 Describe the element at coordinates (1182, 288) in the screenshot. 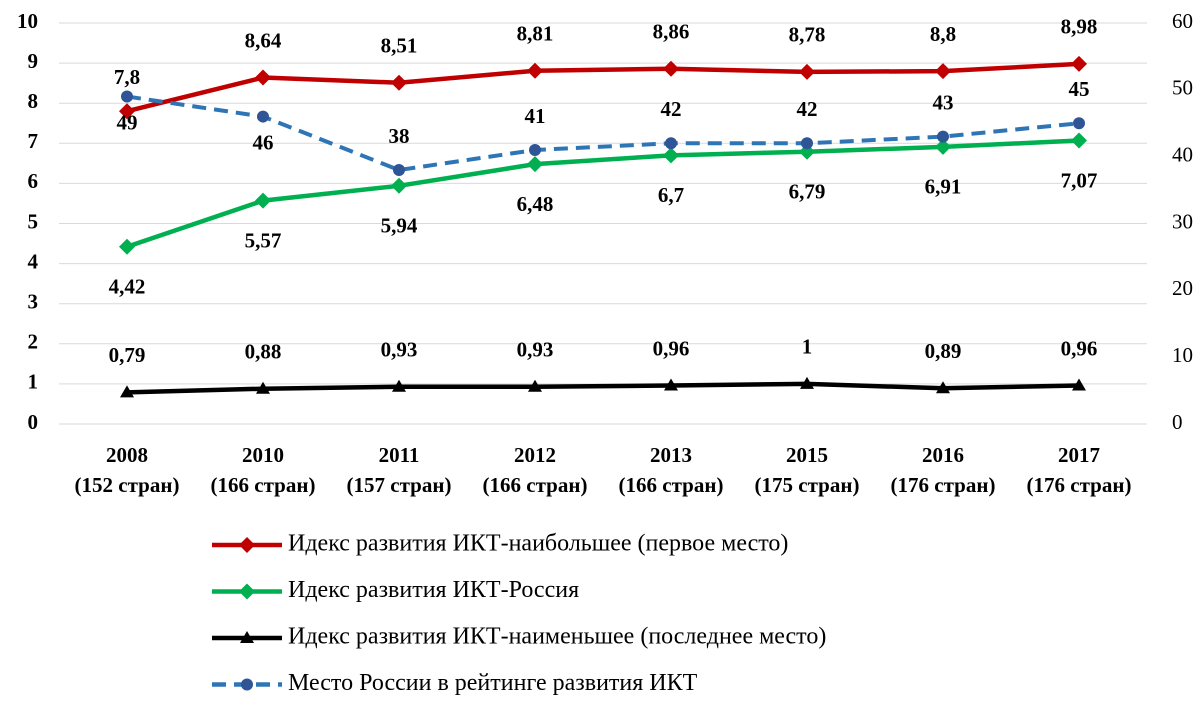

I see `y2-tick-label: 20` at that location.